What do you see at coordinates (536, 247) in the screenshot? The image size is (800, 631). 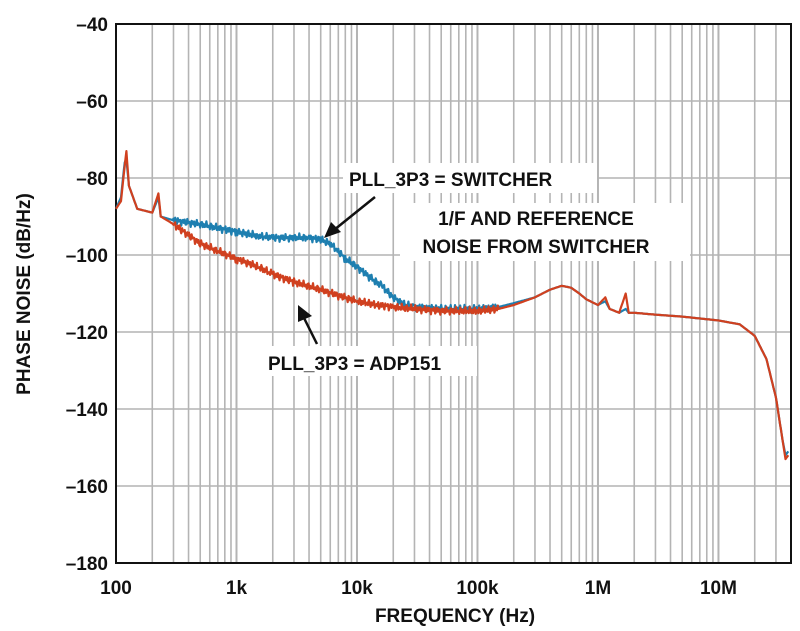 I see `annotation-note-line2: NOISE FROM SWITCHER` at bounding box center [536, 247].